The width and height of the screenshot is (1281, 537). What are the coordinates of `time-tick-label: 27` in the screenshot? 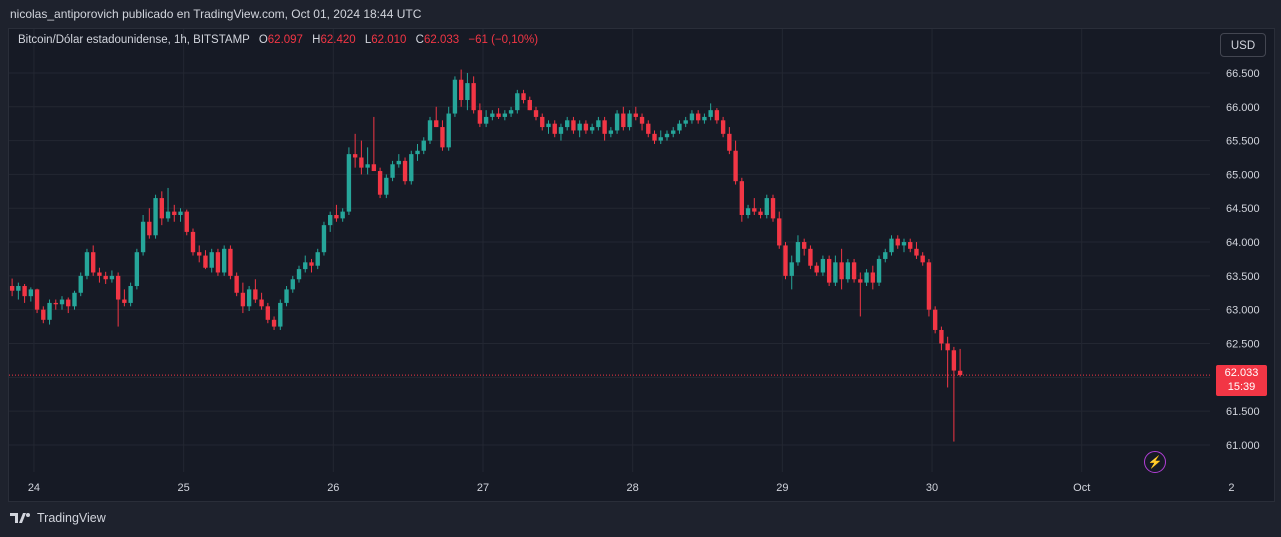 It's located at (483, 488).